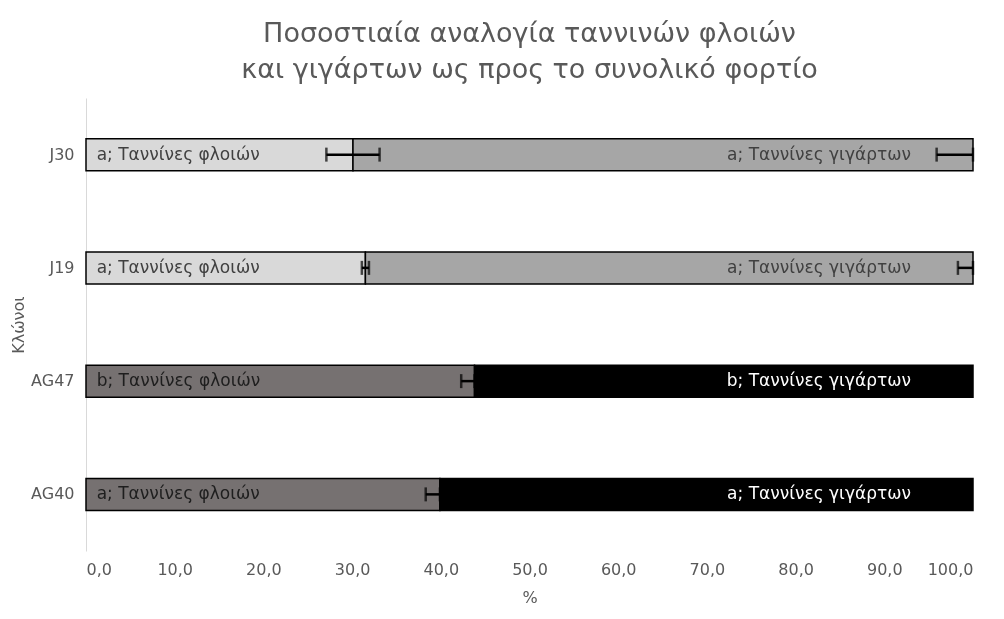 The image size is (1004, 619). What do you see at coordinates (352, 569) in the screenshot?
I see `x-tick-label: 30,0` at bounding box center [352, 569].